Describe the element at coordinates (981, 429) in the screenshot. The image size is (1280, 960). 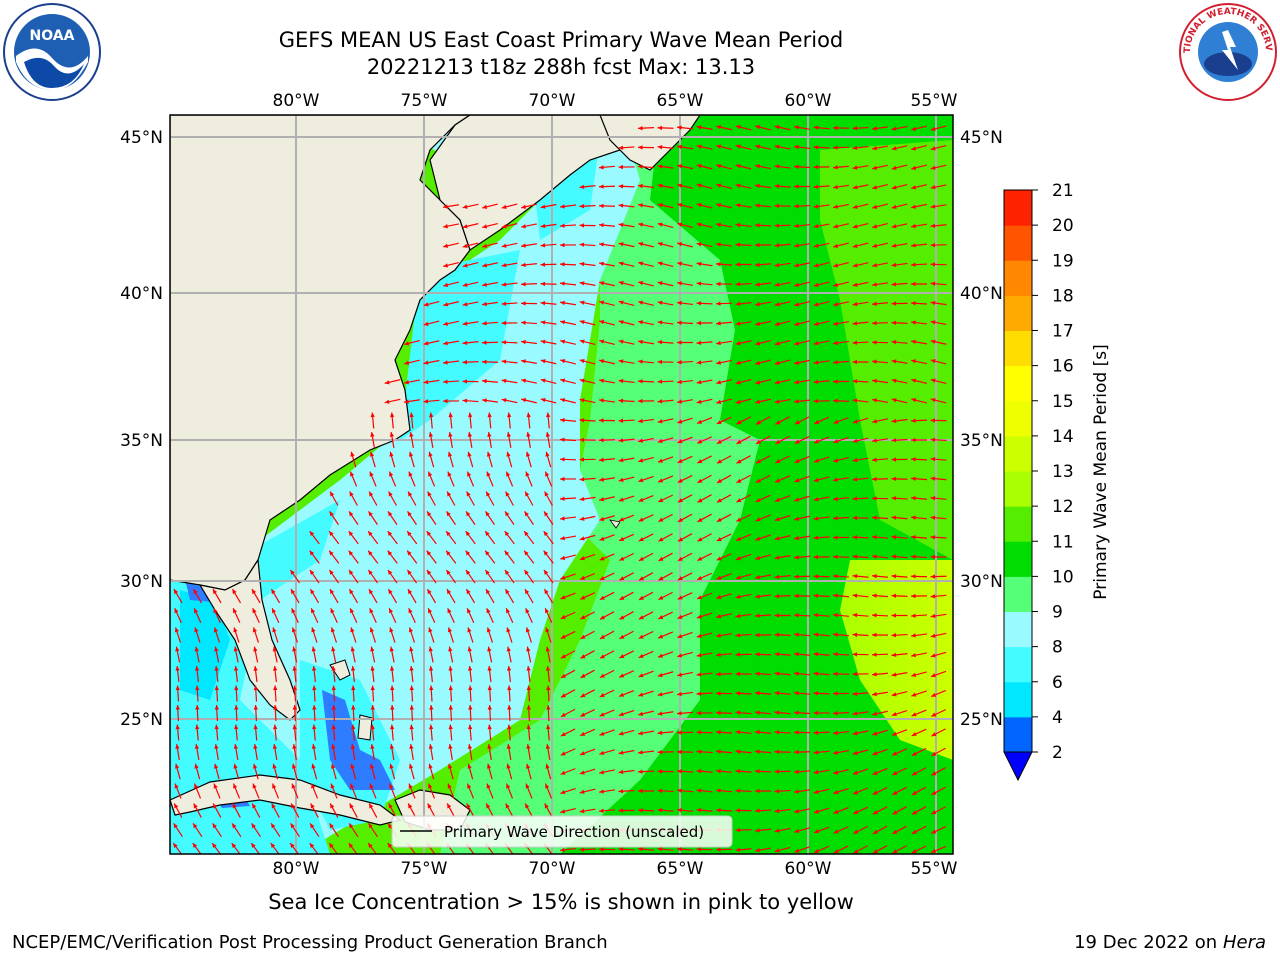
I see `lat-labels-right: 45°N 40°N 35°N 30°N 25°N` at that location.